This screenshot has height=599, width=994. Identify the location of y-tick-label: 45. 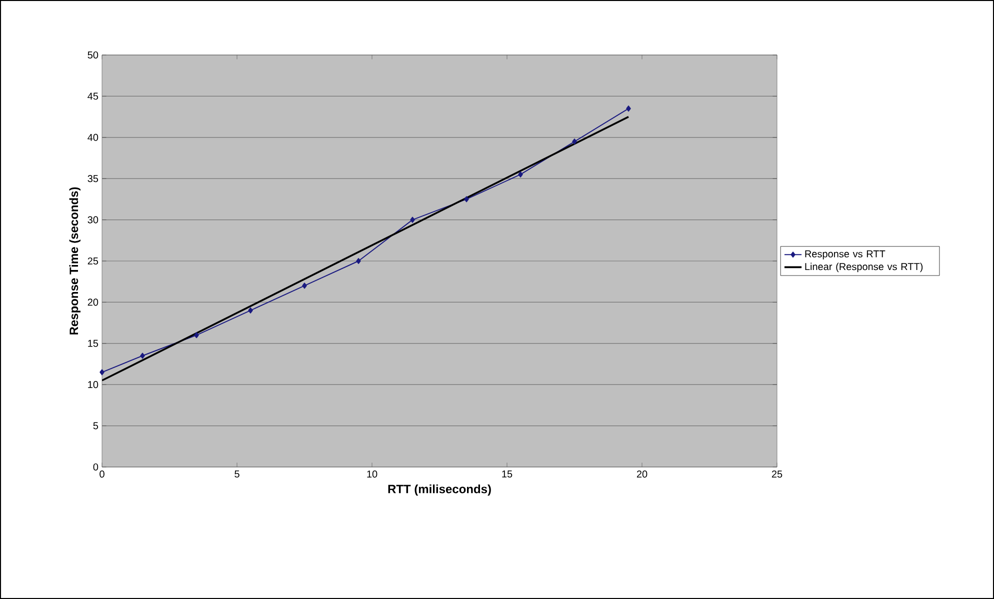
(93, 96).